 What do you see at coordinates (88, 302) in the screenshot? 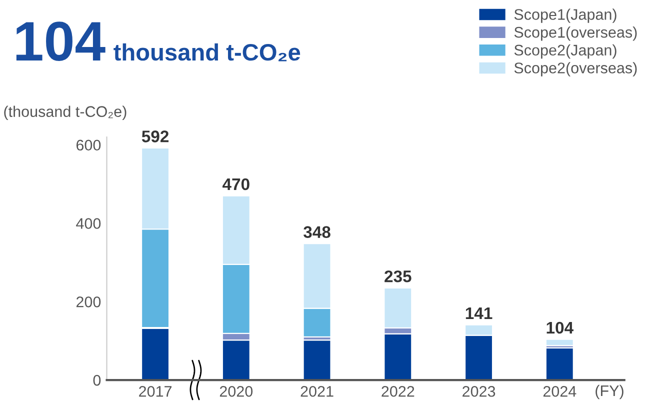
I see `y-tick-label: 200` at bounding box center [88, 302].